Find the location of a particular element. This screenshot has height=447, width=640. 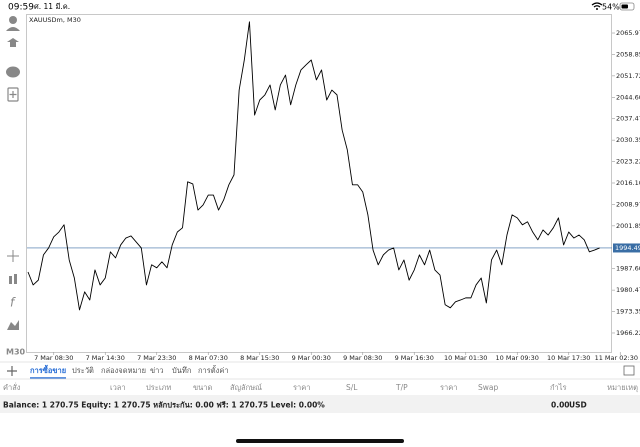

y-tick-label: 2030.350 is located at coordinates (628, 140).